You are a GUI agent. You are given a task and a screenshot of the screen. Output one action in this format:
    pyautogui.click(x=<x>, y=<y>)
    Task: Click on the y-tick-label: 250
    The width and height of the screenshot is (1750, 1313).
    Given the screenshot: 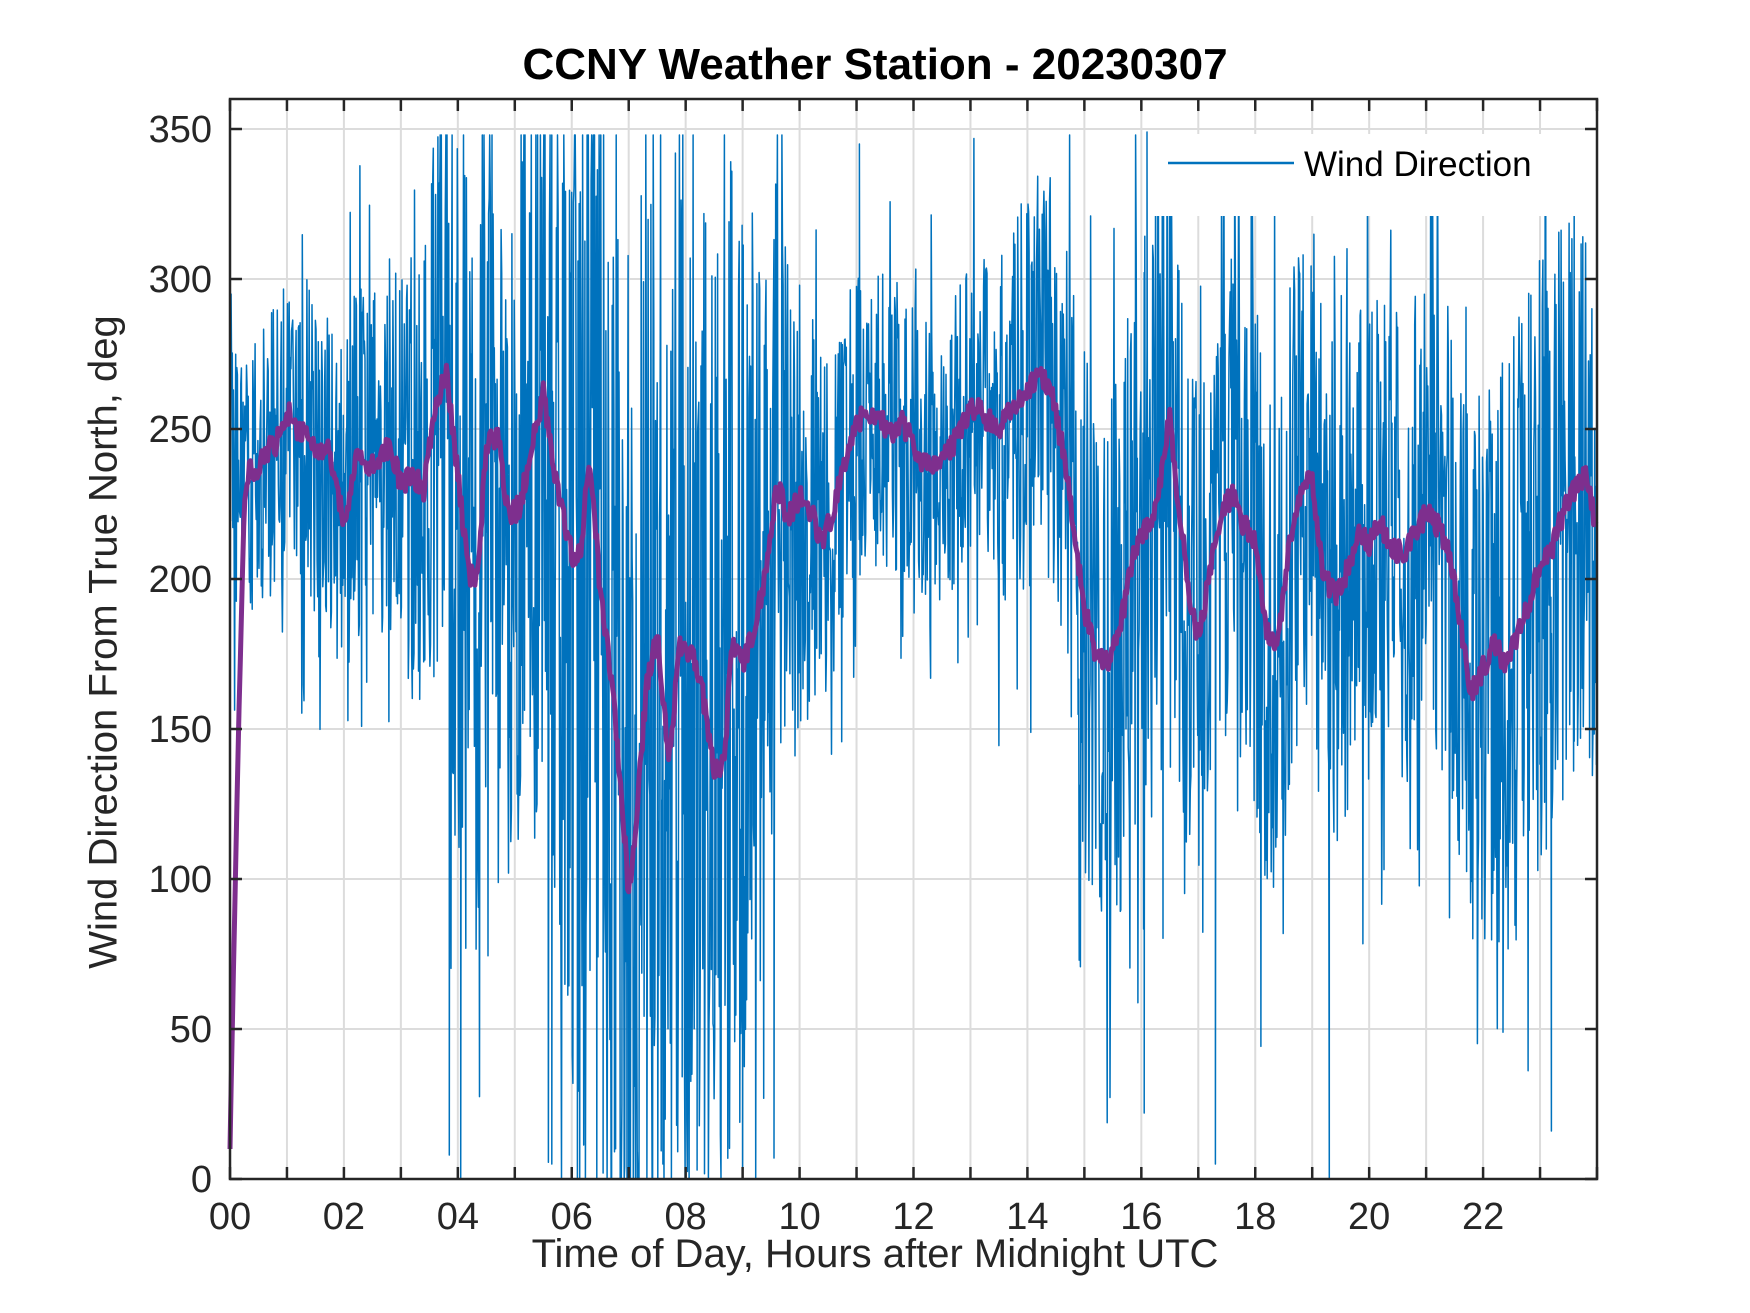 What is the action you would take?
    pyautogui.click(x=180, y=430)
    